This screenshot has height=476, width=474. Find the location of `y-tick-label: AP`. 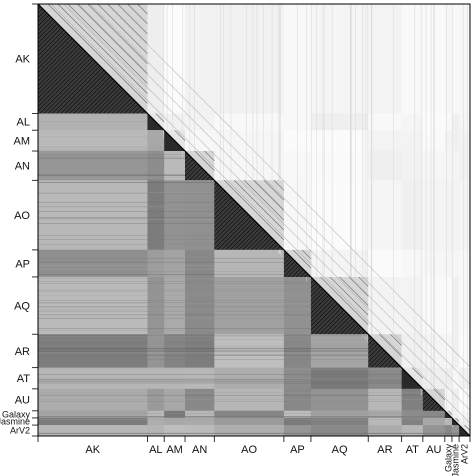

y-tick-label: AP is located at coordinates (22, 264).